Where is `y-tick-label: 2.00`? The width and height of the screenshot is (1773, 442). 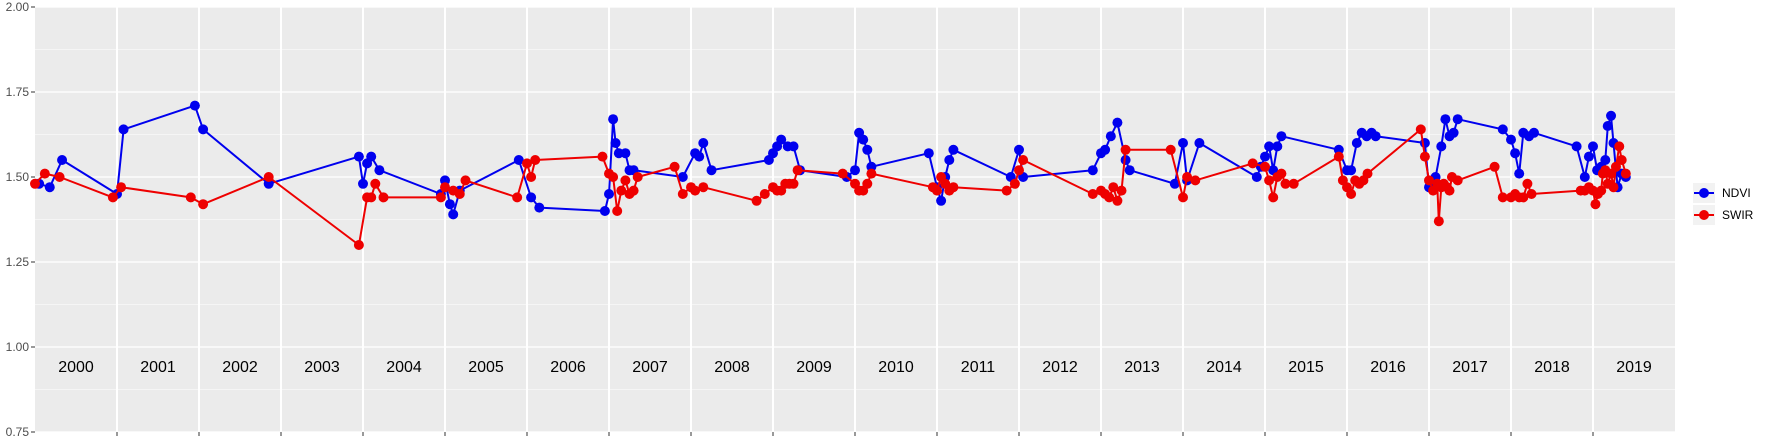
y-tick-label: 2.00 is located at coordinates (18, 7).